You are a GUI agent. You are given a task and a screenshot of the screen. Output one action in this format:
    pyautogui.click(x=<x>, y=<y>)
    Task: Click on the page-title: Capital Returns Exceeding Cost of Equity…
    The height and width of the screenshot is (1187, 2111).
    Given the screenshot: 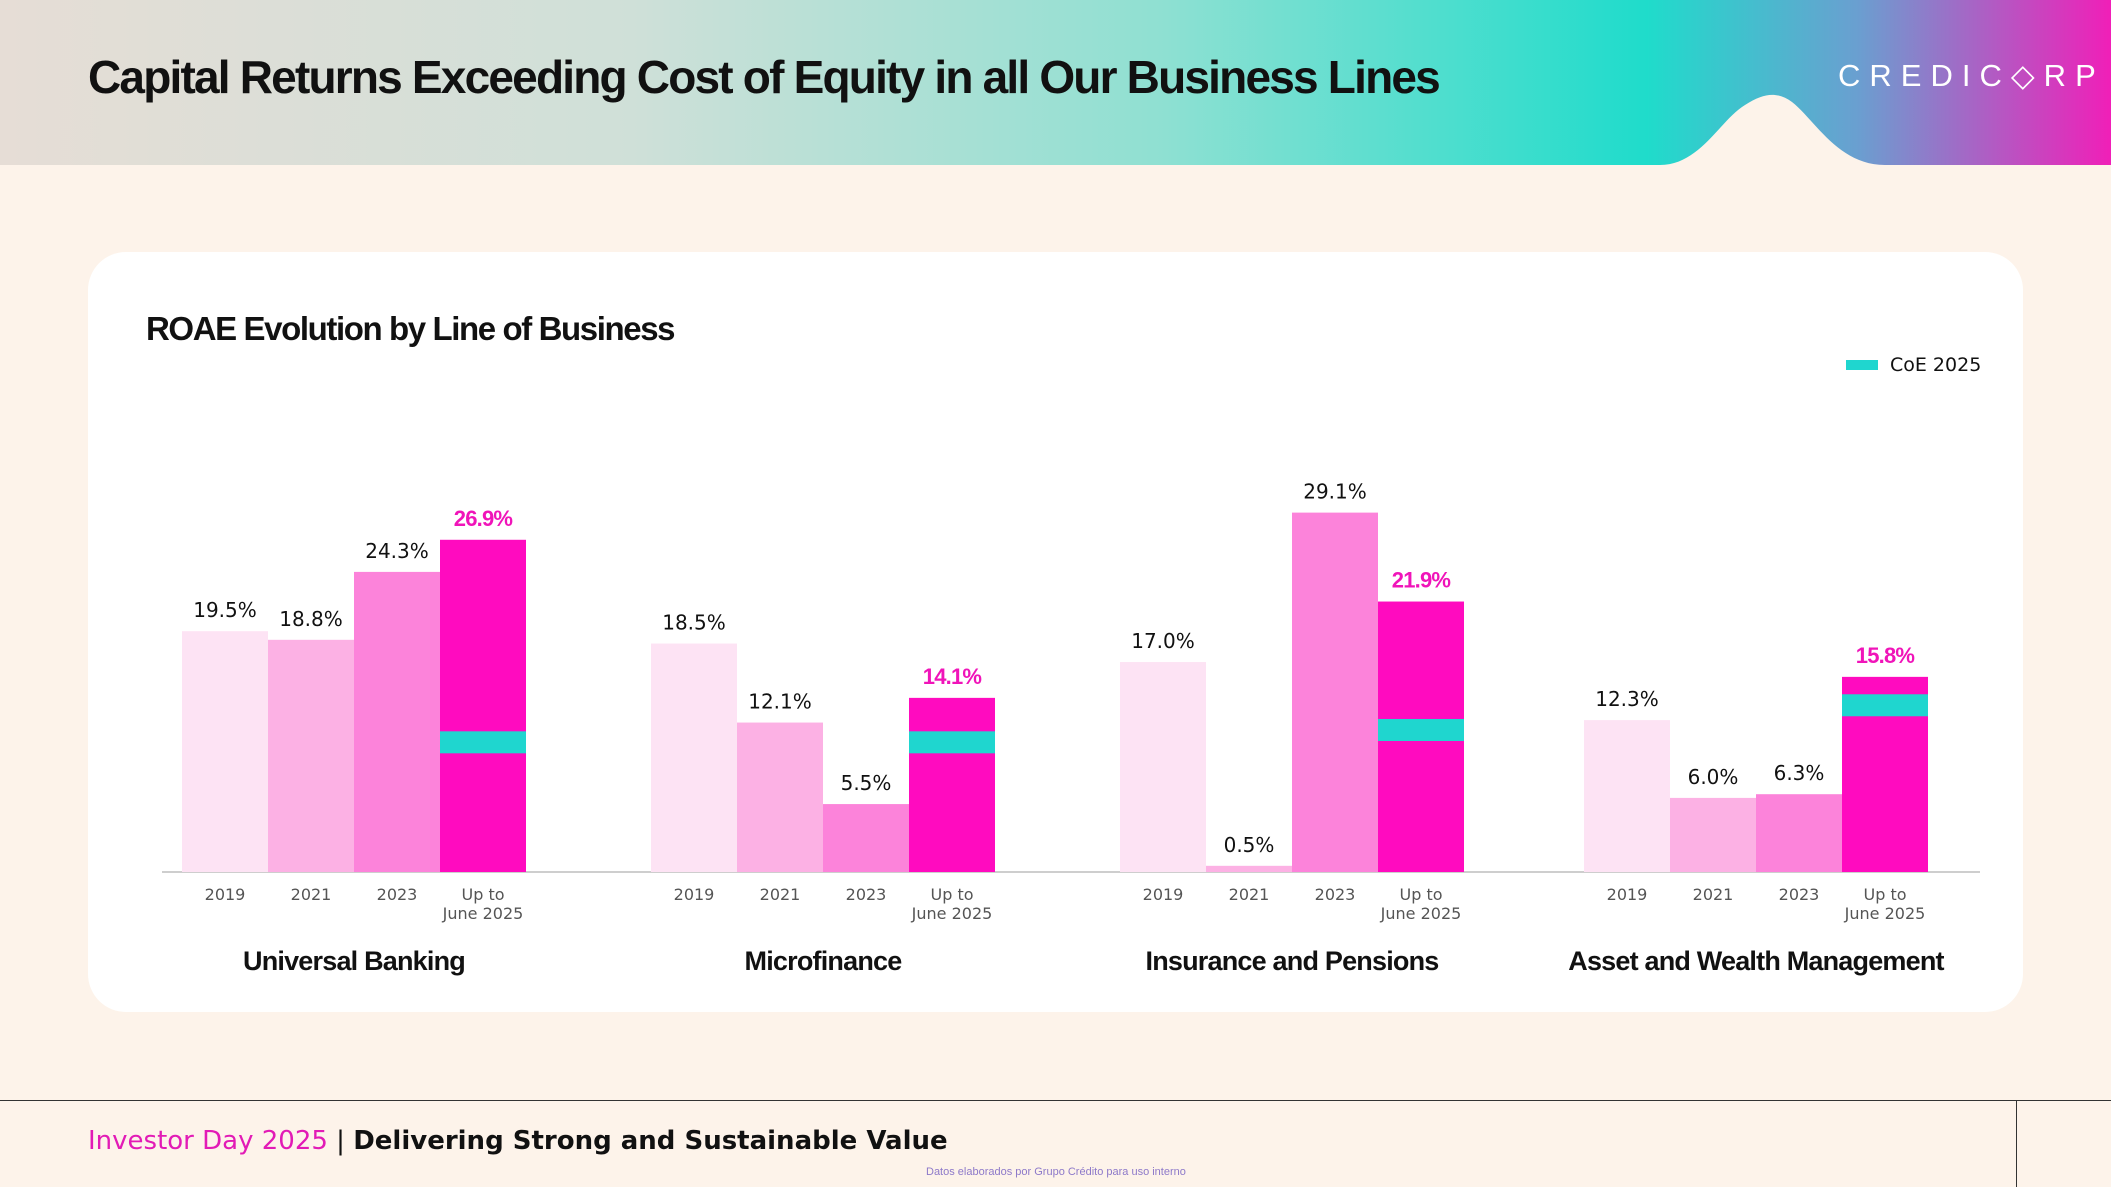 What is the action you would take?
    pyautogui.click(x=764, y=77)
    